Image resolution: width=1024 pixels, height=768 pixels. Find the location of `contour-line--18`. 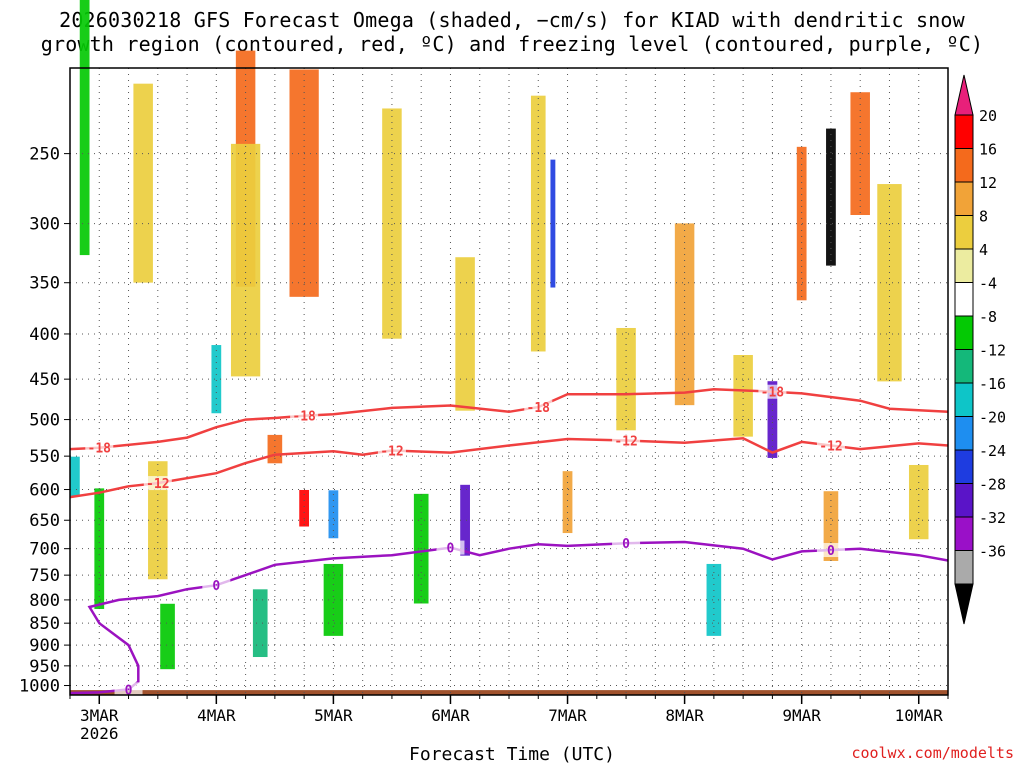

contour-line--18 is located at coordinates (509, 419).